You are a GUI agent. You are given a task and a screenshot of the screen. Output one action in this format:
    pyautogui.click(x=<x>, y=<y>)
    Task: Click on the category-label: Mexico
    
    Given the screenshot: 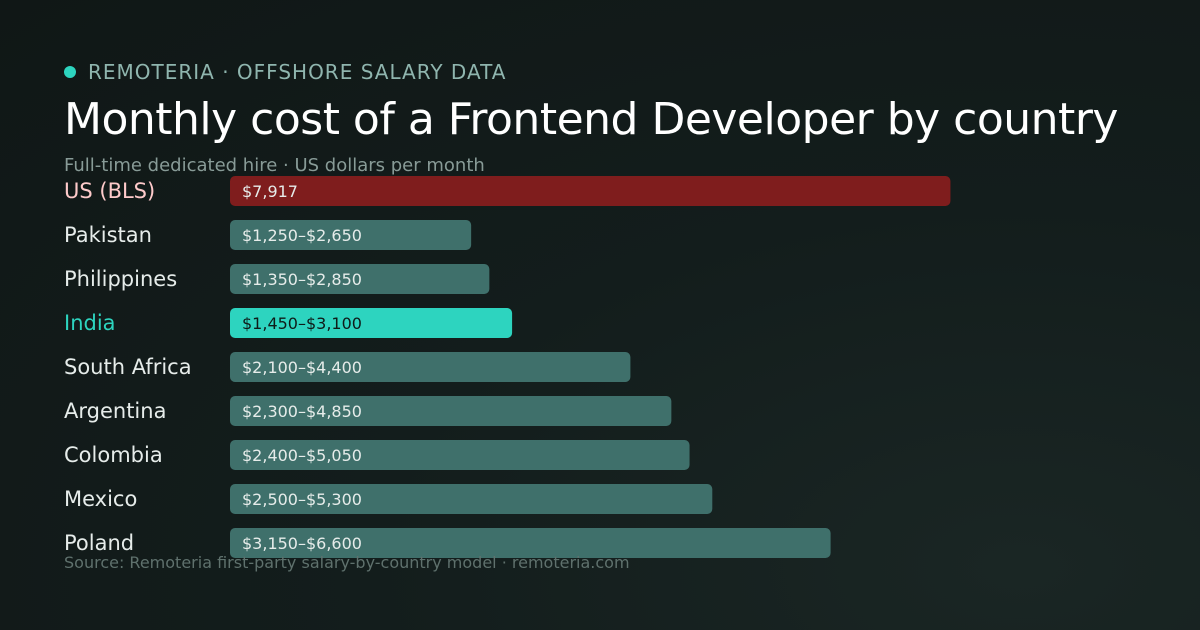 What is the action you would take?
    pyautogui.click(x=100, y=499)
    